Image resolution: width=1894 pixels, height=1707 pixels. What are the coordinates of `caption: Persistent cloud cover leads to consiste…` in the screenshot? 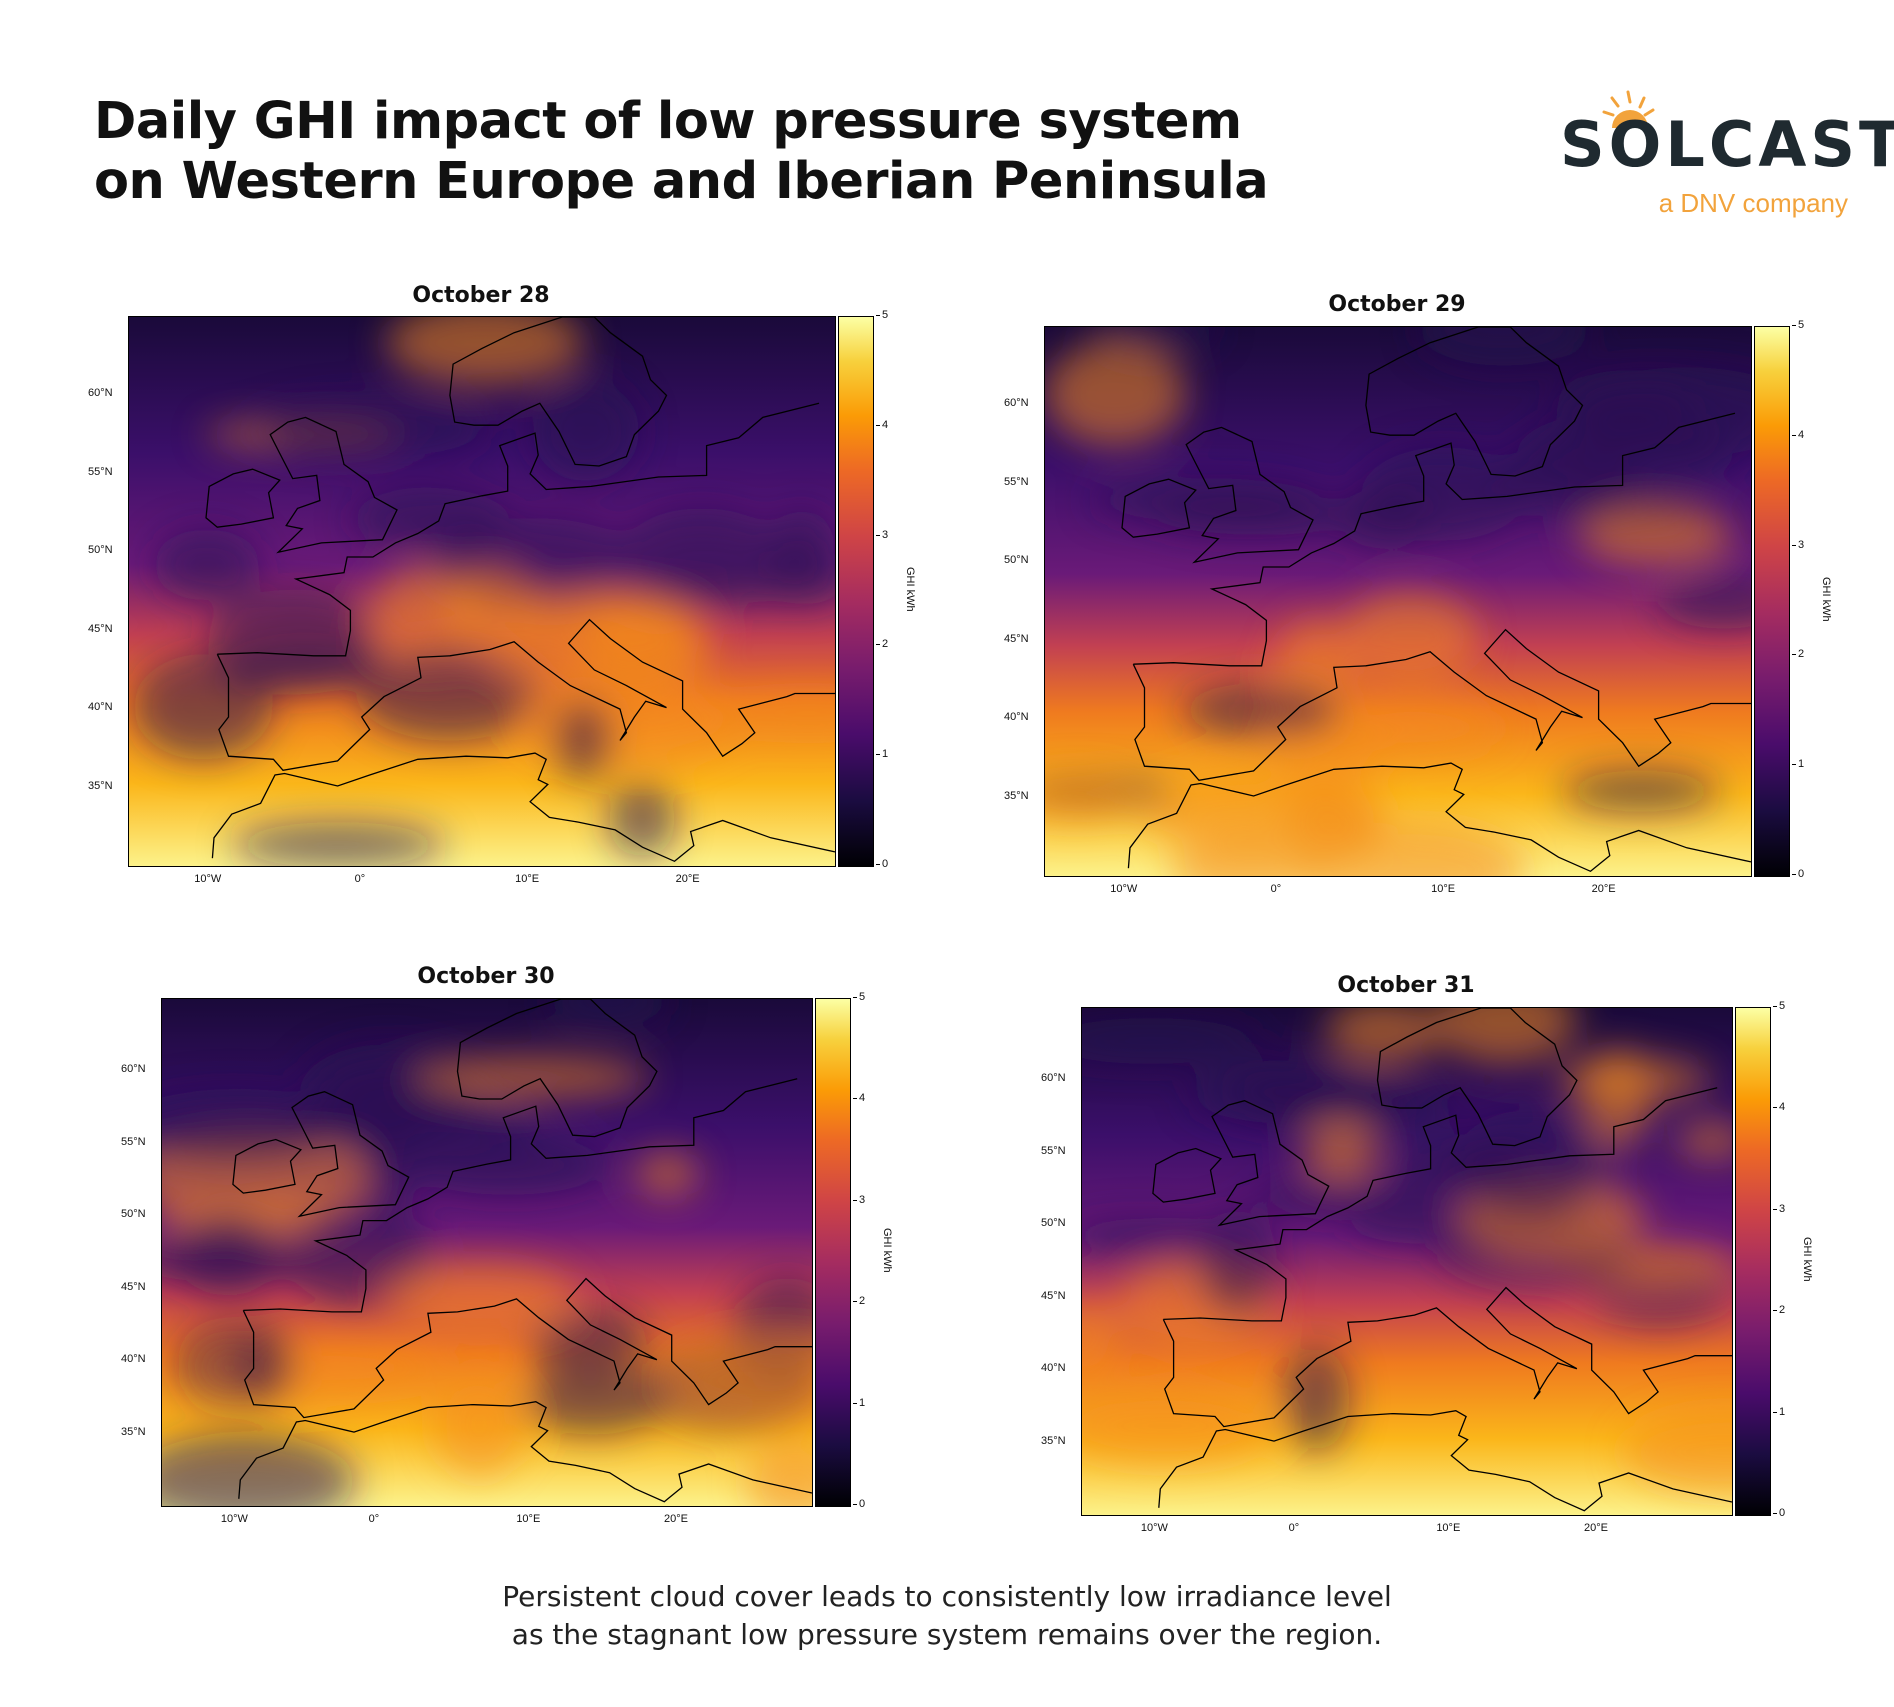 It's located at (947, 1616).